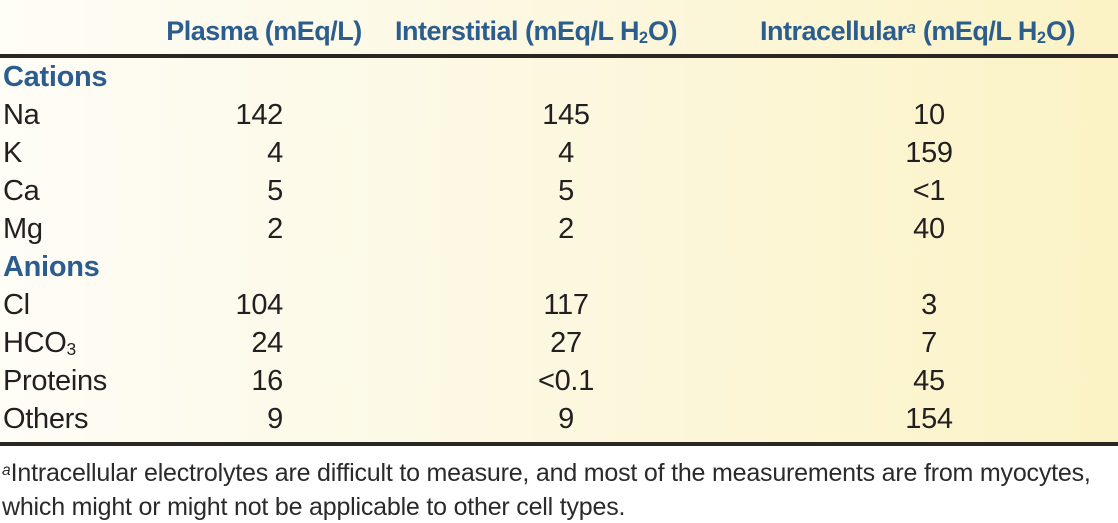 The image size is (1118, 523). I want to click on row-label: K, so click(13, 152).